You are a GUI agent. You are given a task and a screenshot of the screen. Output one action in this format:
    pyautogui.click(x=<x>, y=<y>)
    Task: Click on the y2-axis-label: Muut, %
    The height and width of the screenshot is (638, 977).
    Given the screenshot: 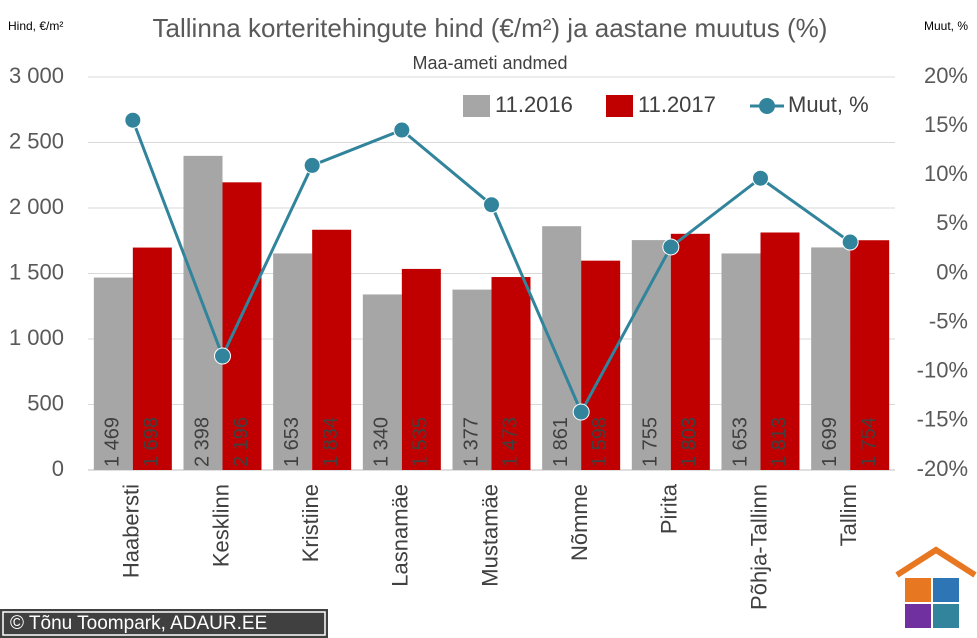 What is the action you would take?
    pyautogui.click(x=946, y=26)
    